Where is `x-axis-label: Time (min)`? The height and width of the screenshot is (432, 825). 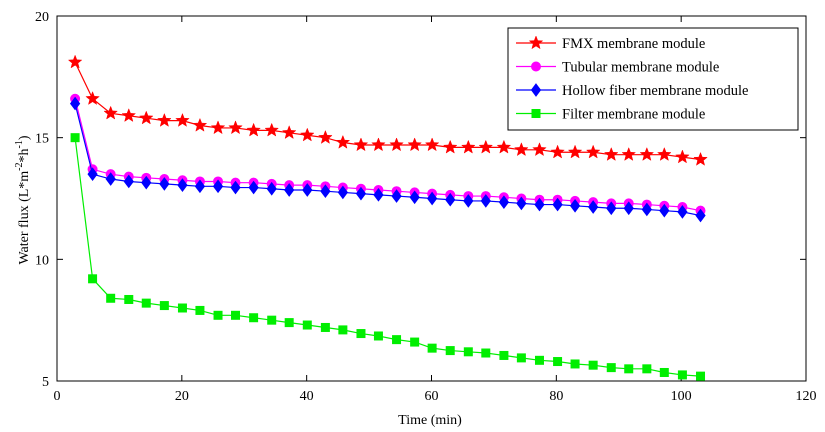
x-axis-label: Time (min) is located at coordinates (430, 420).